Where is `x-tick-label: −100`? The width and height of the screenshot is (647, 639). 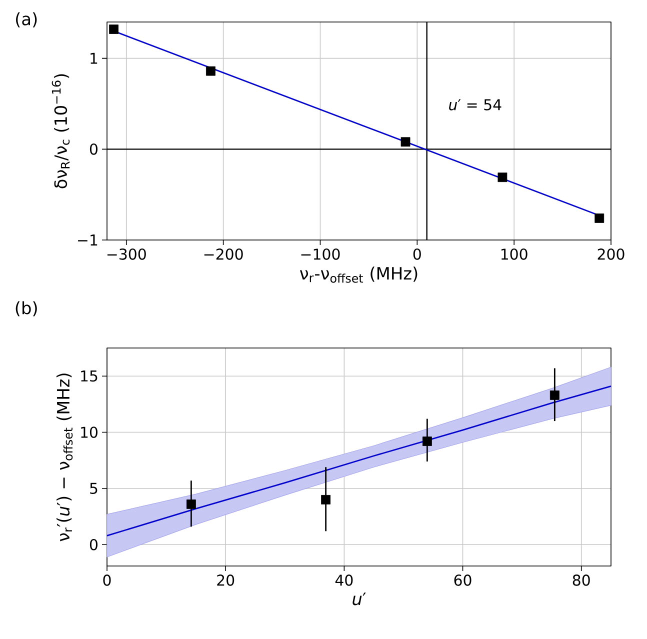
x-tick-label: −100 is located at coordinates (320, 254).